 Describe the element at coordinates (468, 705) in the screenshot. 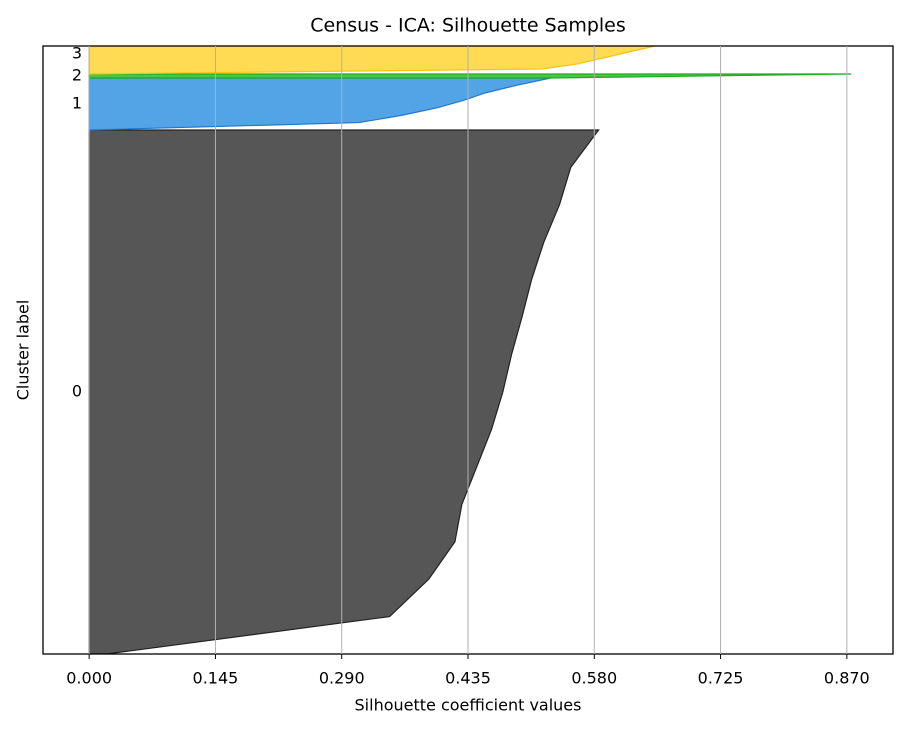

I see `x-axis-label: Silhouette coefficient values` at that location.